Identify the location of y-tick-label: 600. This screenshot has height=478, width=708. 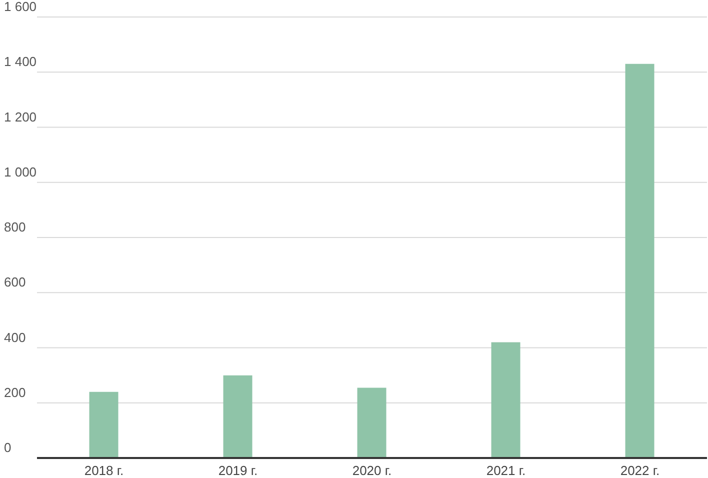
(15, 282).